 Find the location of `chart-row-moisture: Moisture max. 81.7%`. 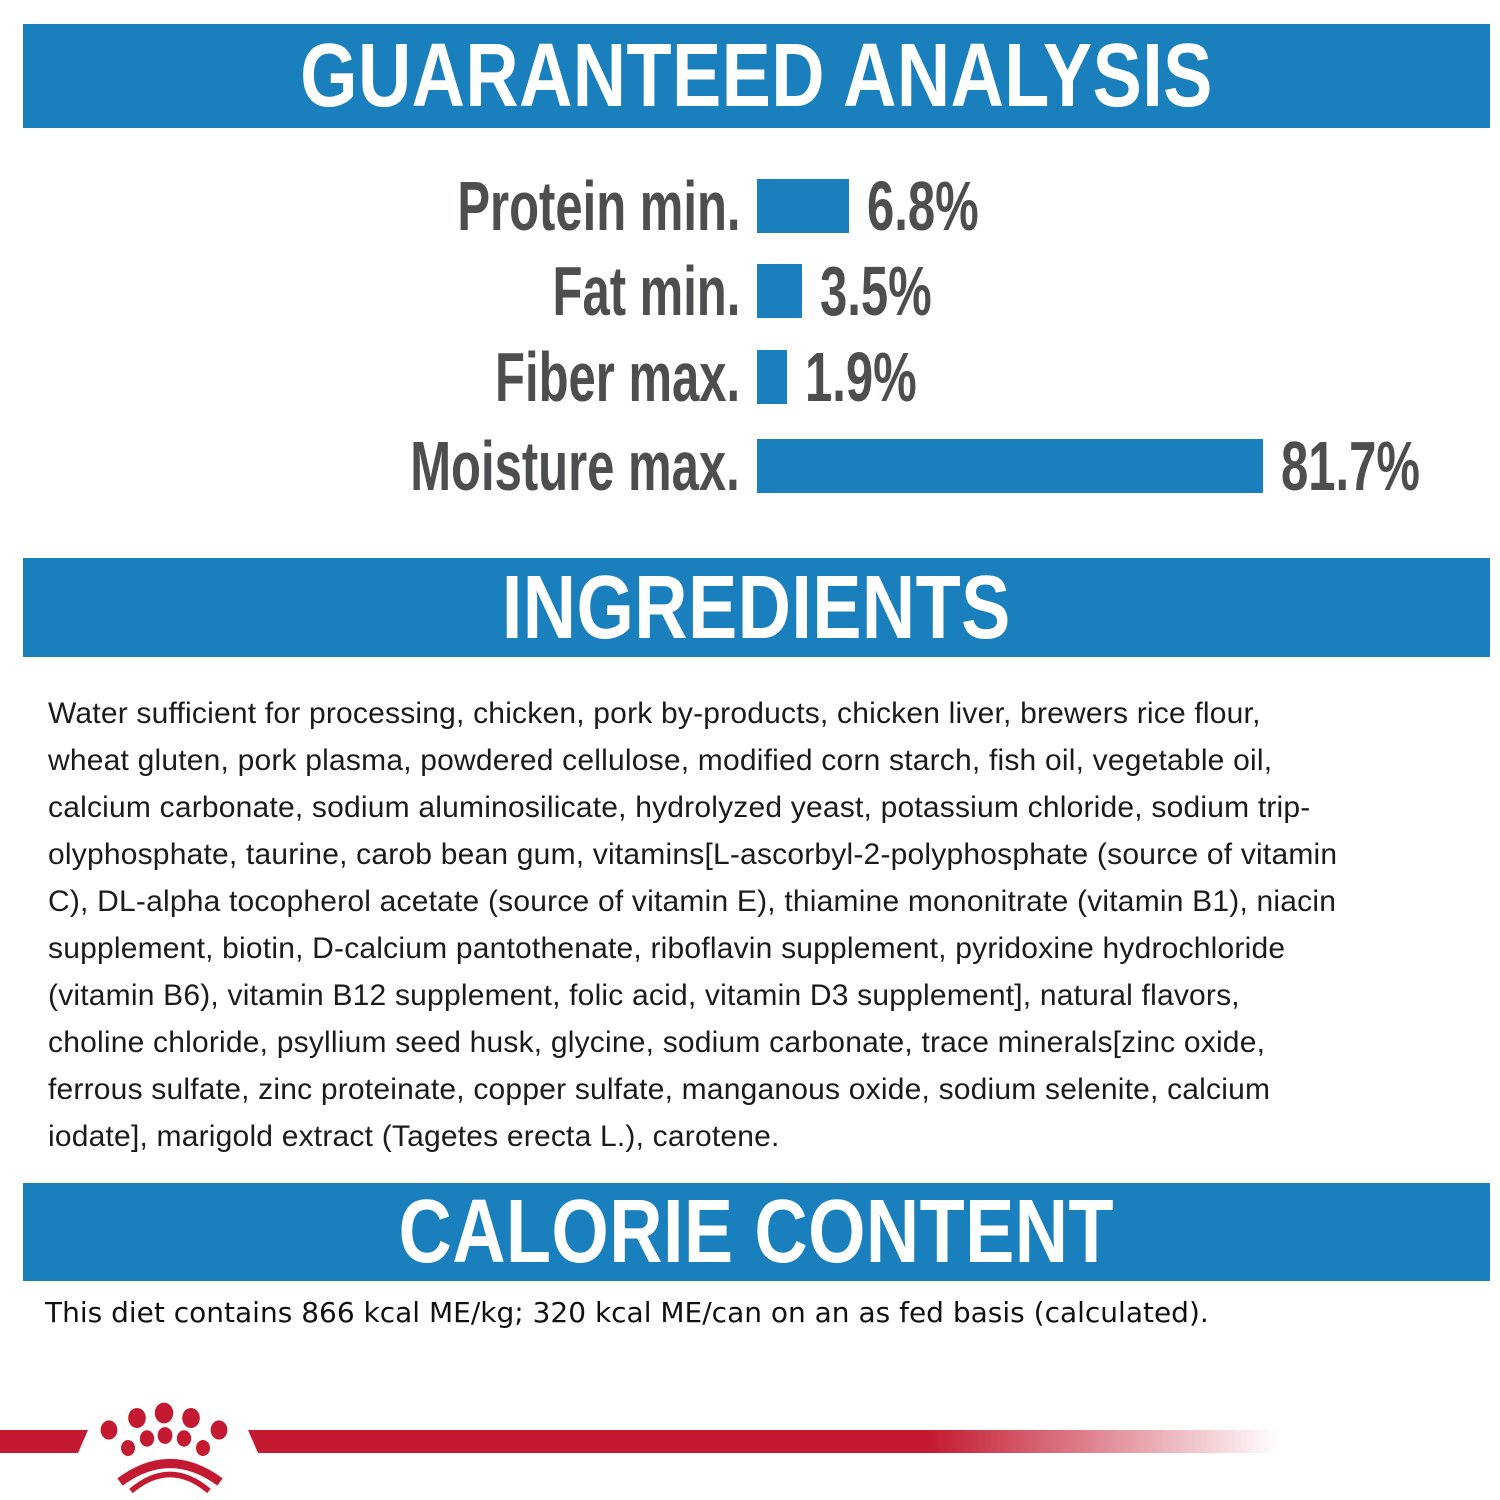

chart-row-moisture: Moisture max. 81.7% is located at coordinates (739, 466).